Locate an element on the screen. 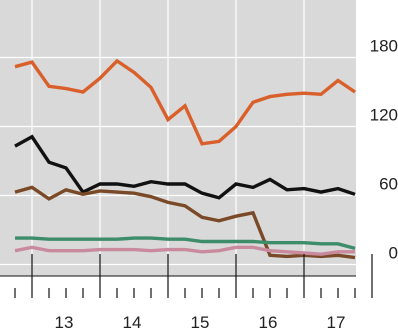 This screenshot has height=331, width=398. x-tick-label: 17 is located at coordinates (336, 322).